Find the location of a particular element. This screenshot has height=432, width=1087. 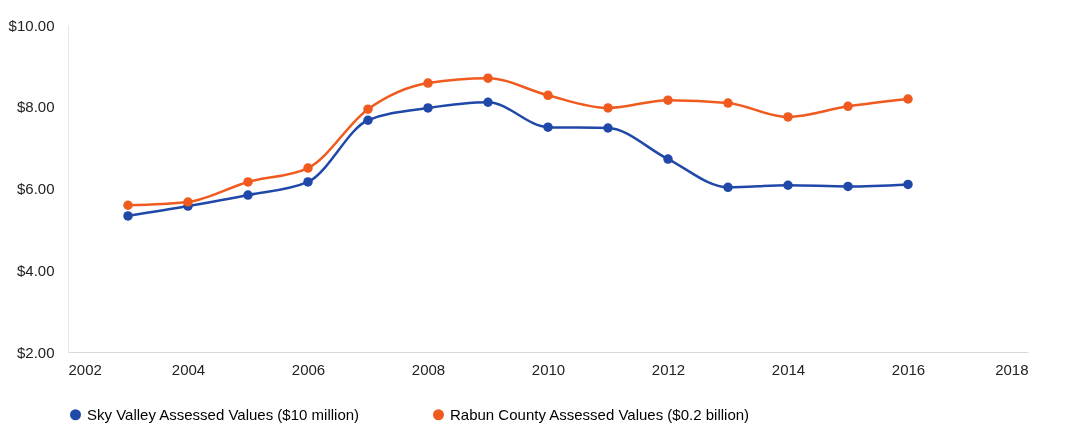

x-tick-label: 2004 is located at coordinates (188, 369).